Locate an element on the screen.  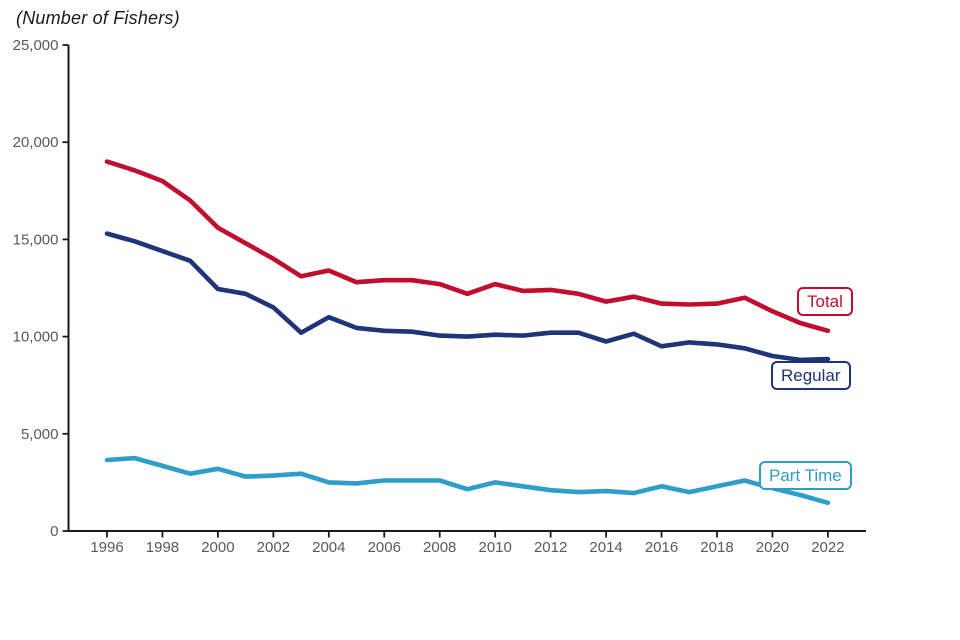
chart-title: (Number of Fishers) is located at coordinates (98, 18).